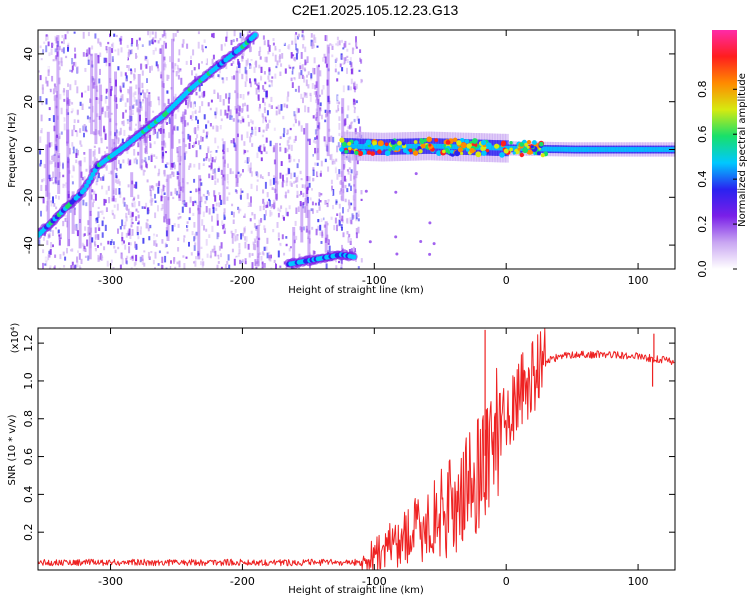  What do you see at coordinates (242, 581) in the screenshot?
I see `snr-xtick-label: -200` at bounding box center [242, 581].